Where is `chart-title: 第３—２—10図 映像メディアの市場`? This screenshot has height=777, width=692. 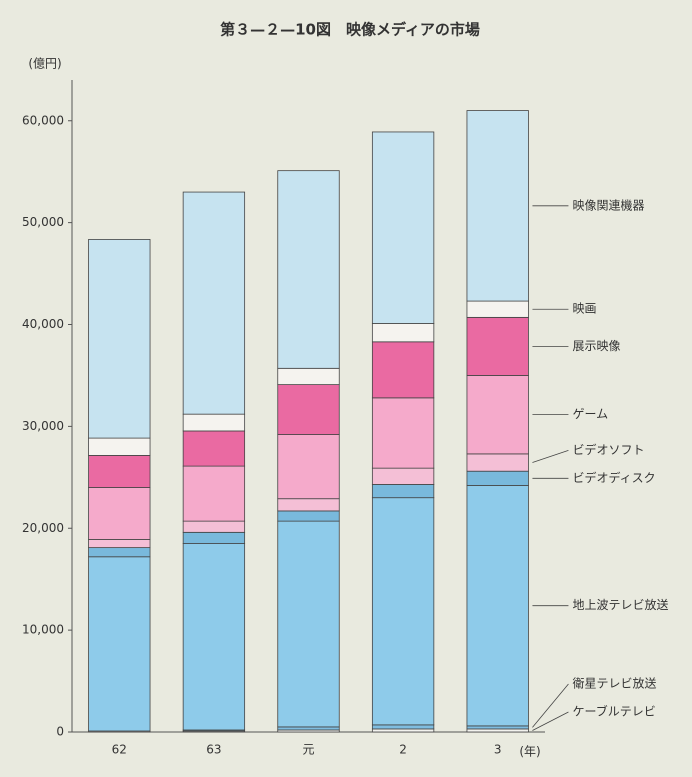 chart-title: 第３—２—10図 映像メディアの市場 is located at coordinates (350, 30).